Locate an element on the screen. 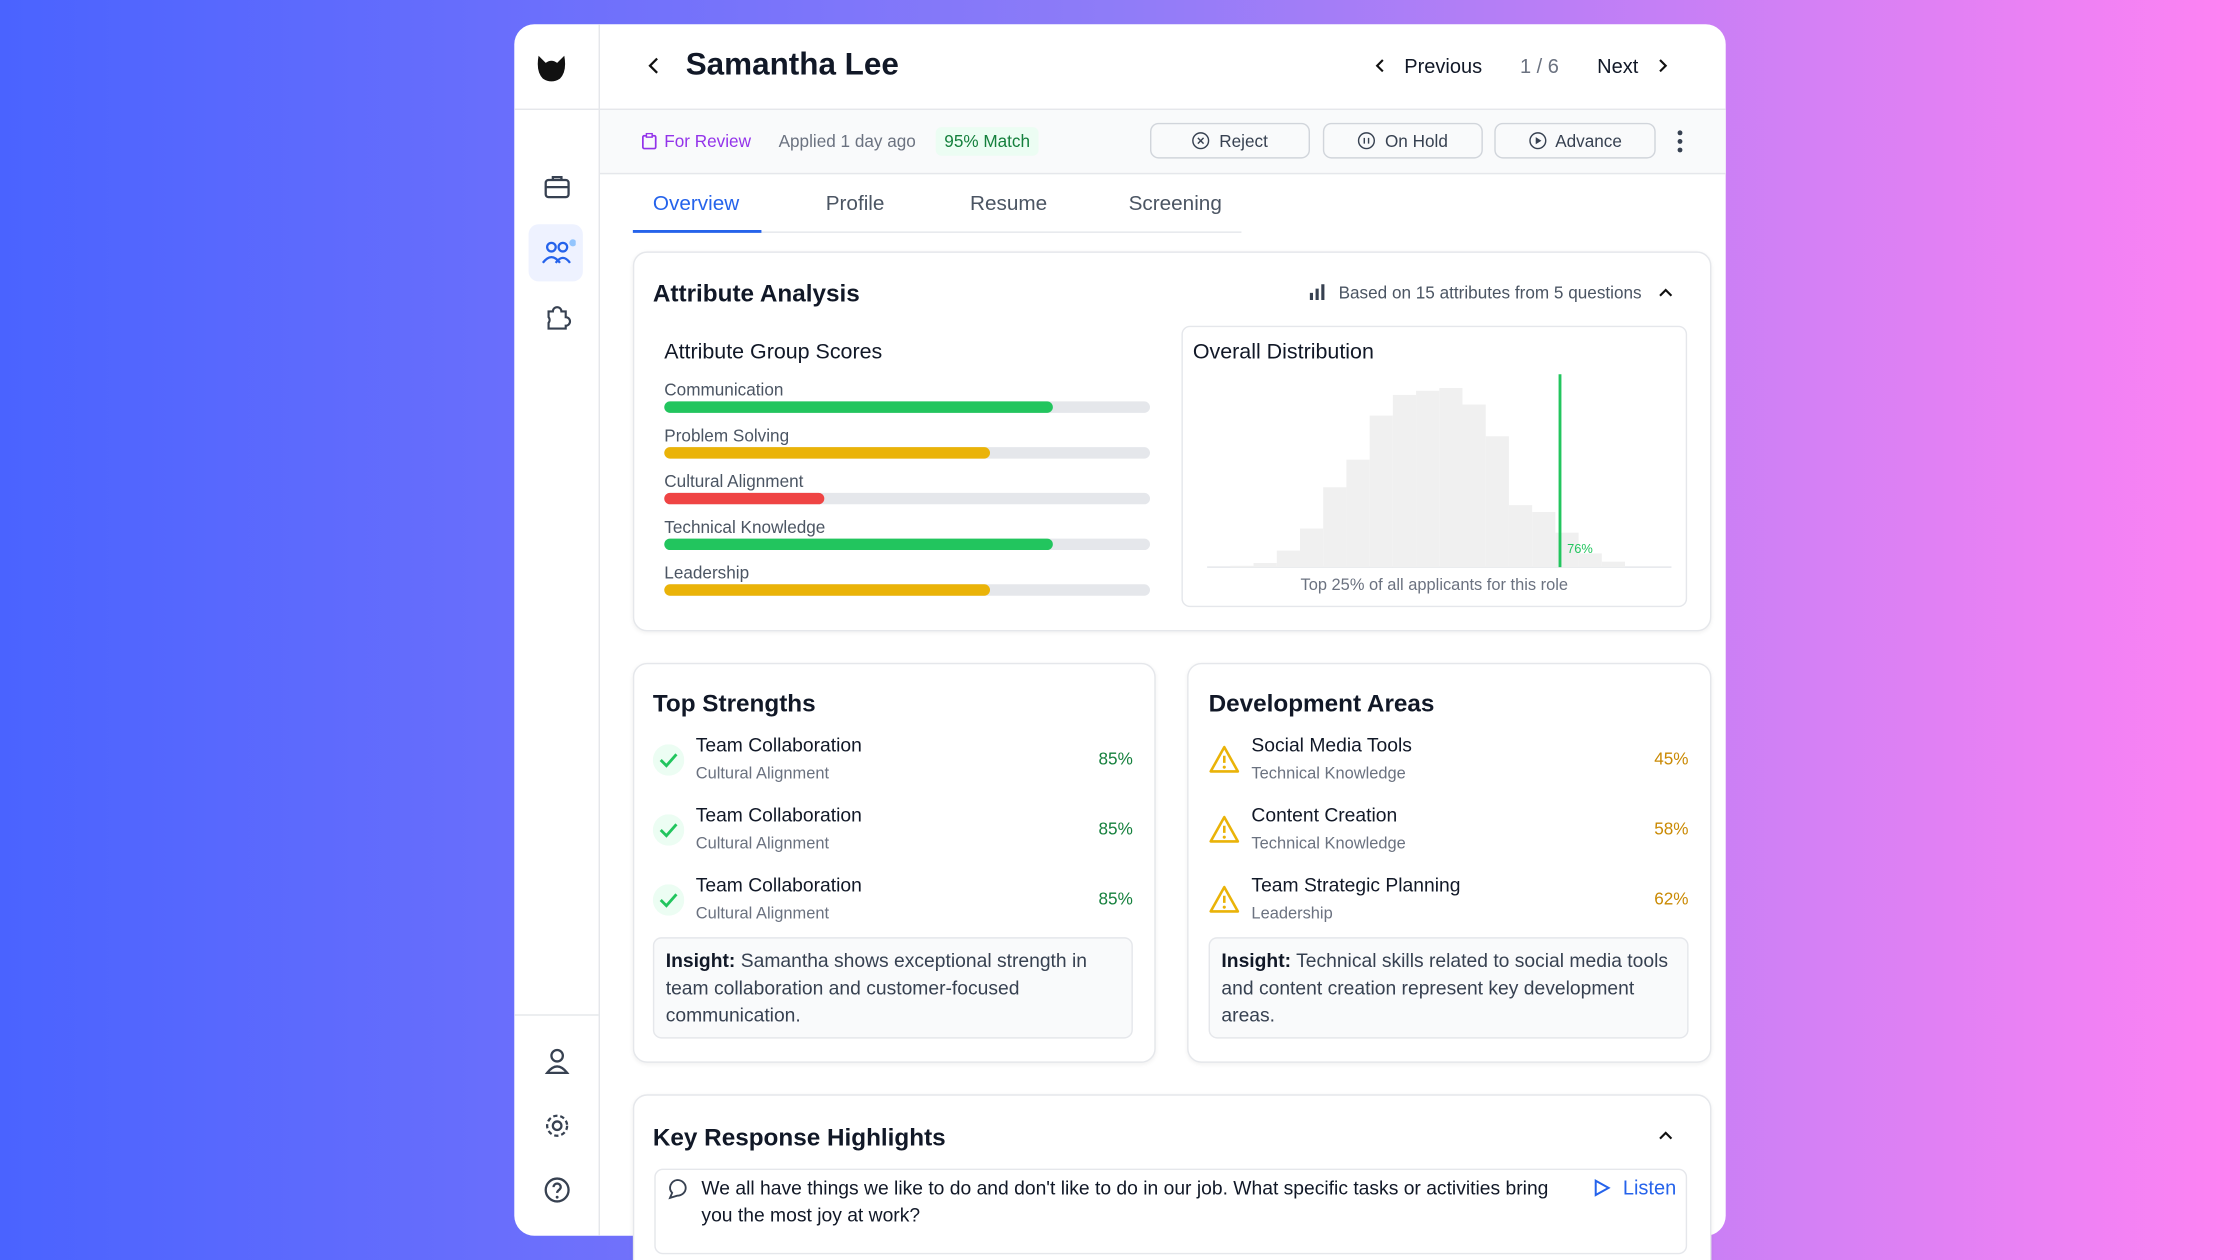 This screenshot has height=1260, width=2240. prev-icon is located at coordinates (1379, 65).